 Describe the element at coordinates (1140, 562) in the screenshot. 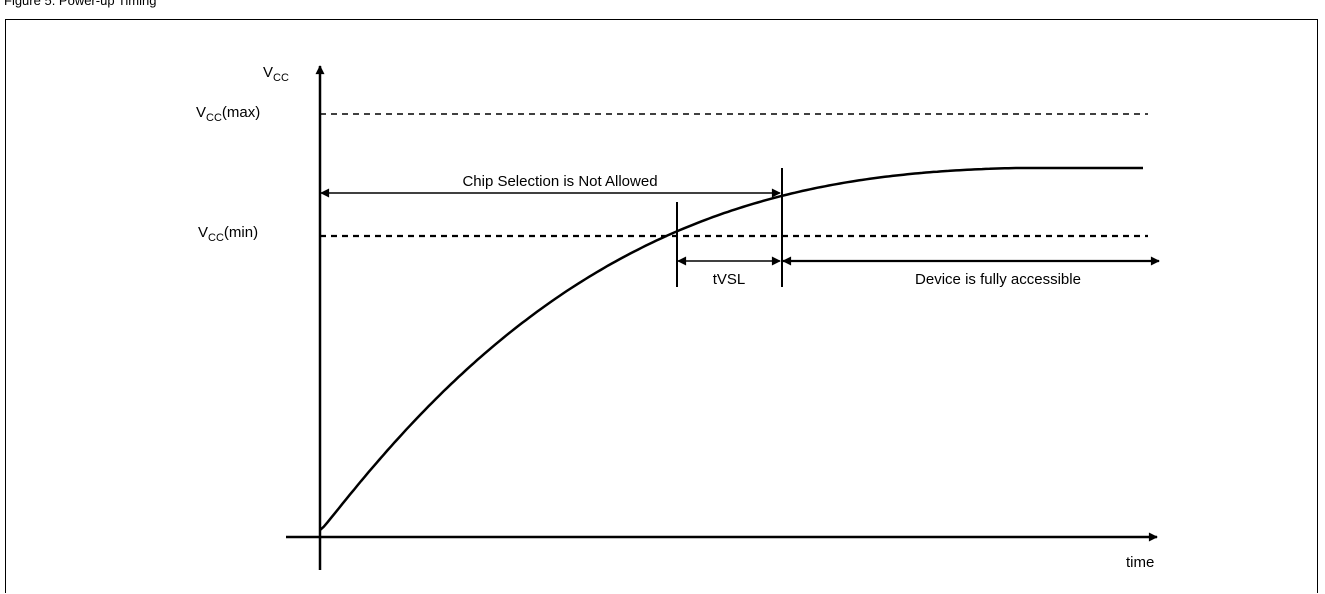

I see `x-axis-label: time` at that location.